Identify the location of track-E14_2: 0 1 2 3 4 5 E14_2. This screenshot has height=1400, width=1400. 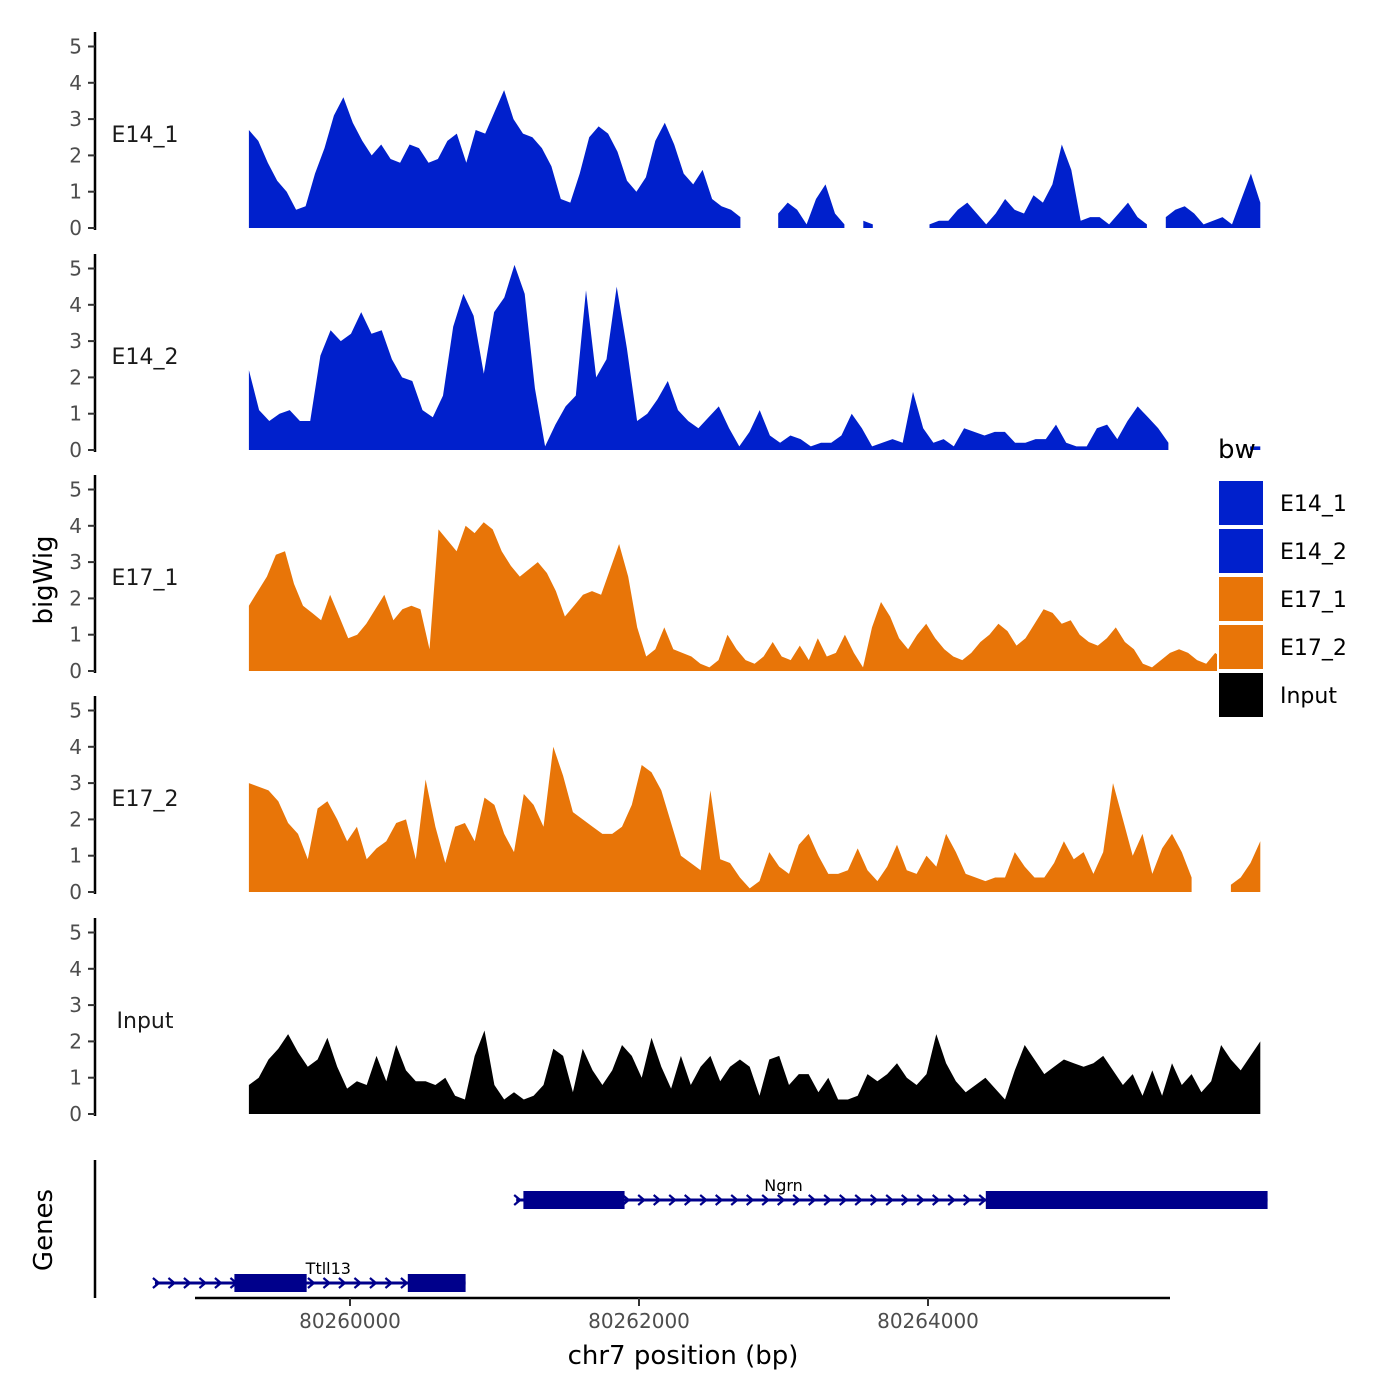
(665, 358).